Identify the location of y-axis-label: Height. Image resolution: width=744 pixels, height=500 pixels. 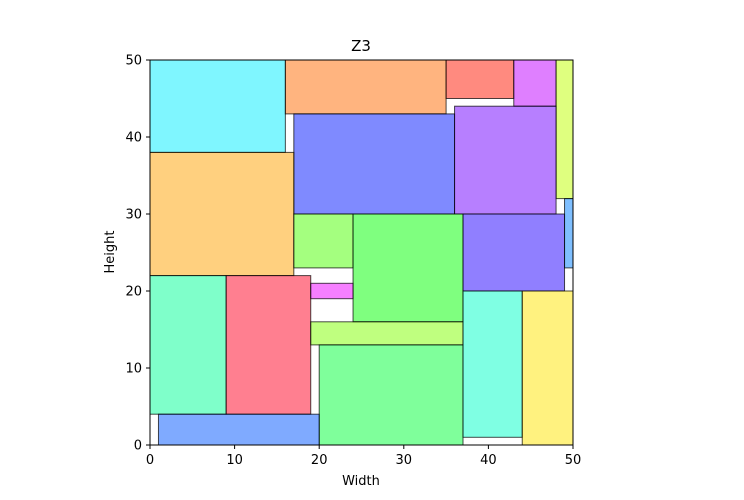
(110, 252).